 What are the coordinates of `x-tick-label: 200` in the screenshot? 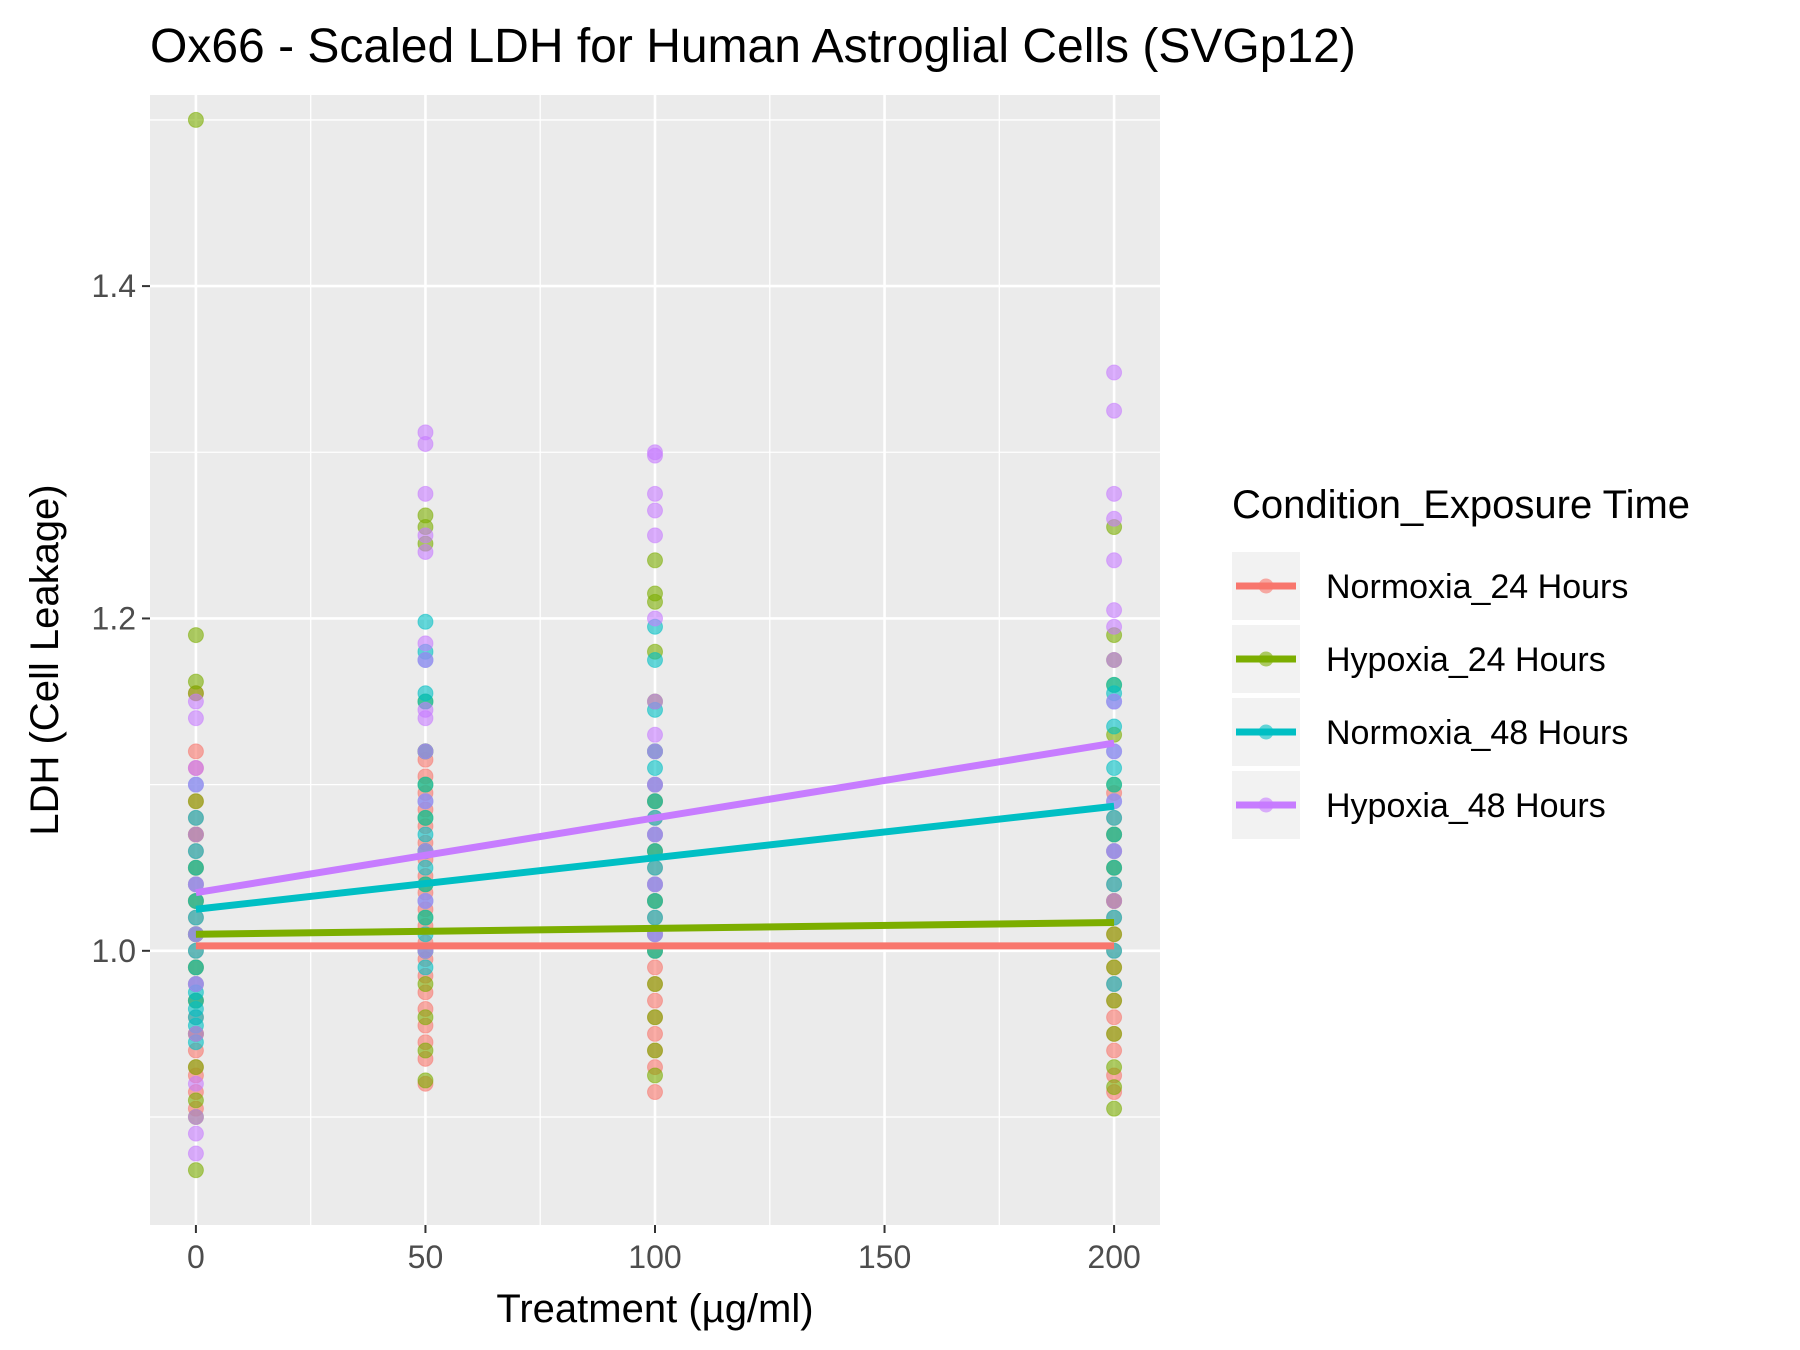 It's located at (1113, 1257).